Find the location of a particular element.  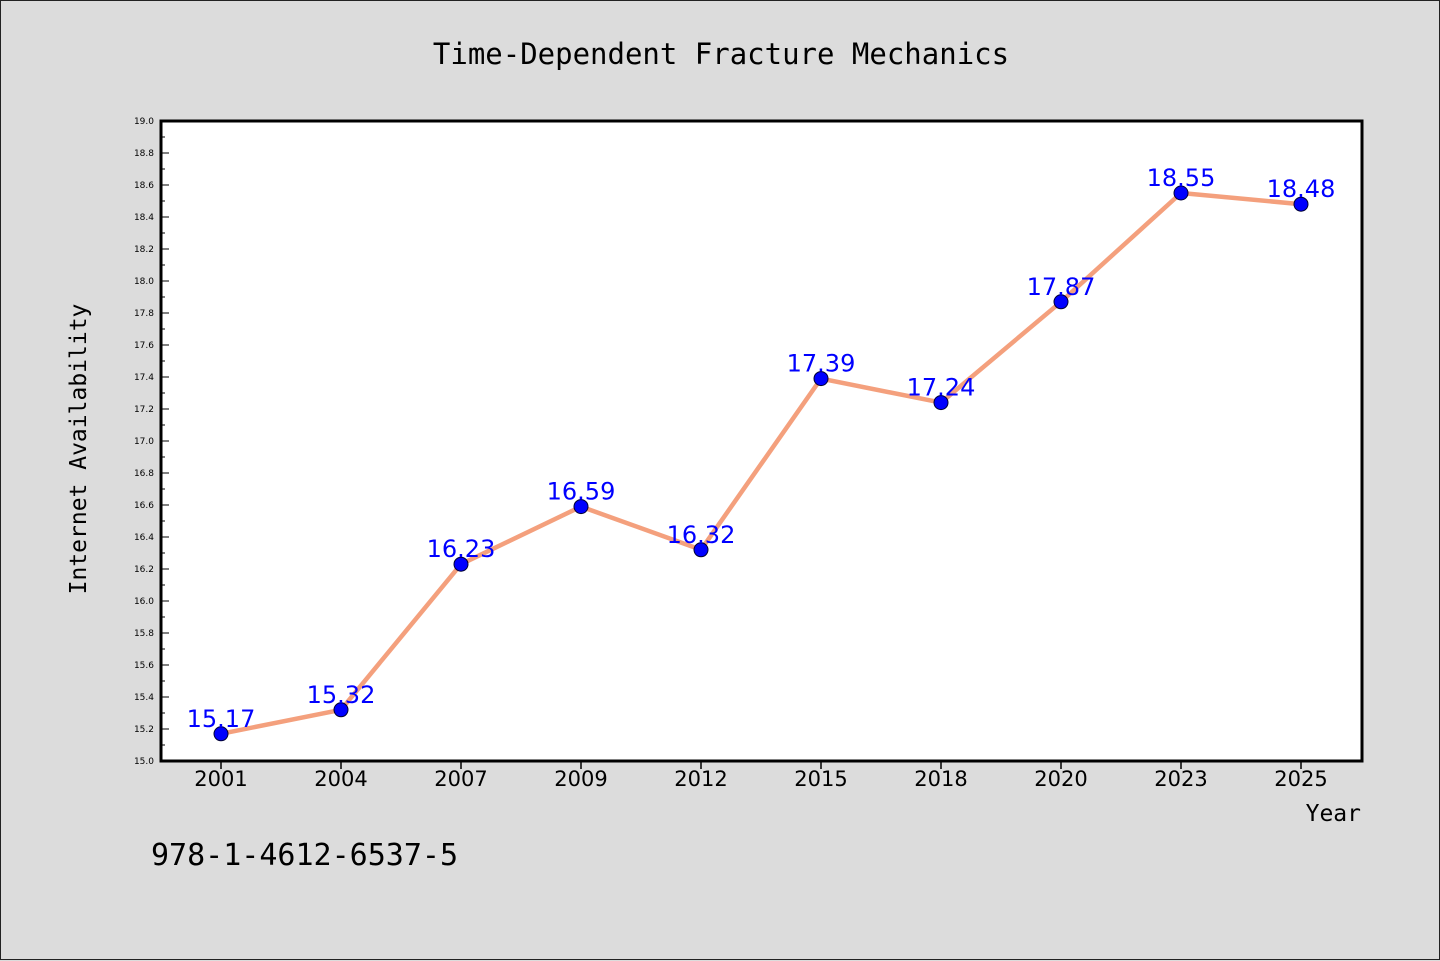

y-tick-label: 18.2 is located at coordinates (144, 250).